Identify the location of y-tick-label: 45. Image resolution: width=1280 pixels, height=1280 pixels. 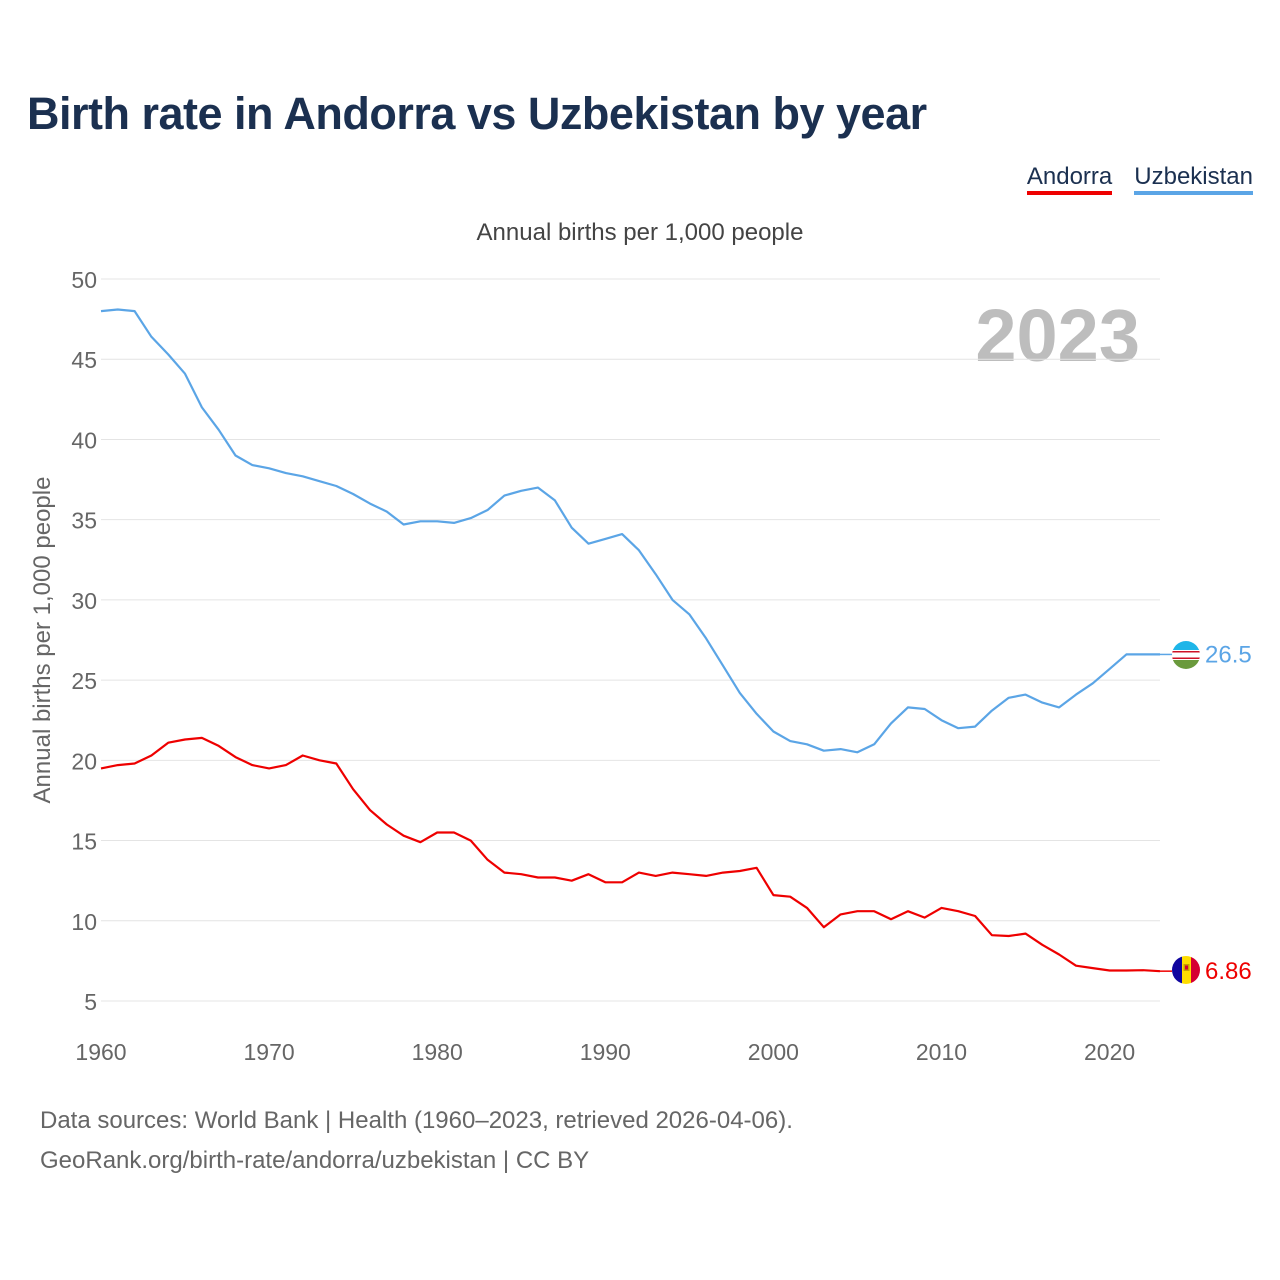
(84, 360).